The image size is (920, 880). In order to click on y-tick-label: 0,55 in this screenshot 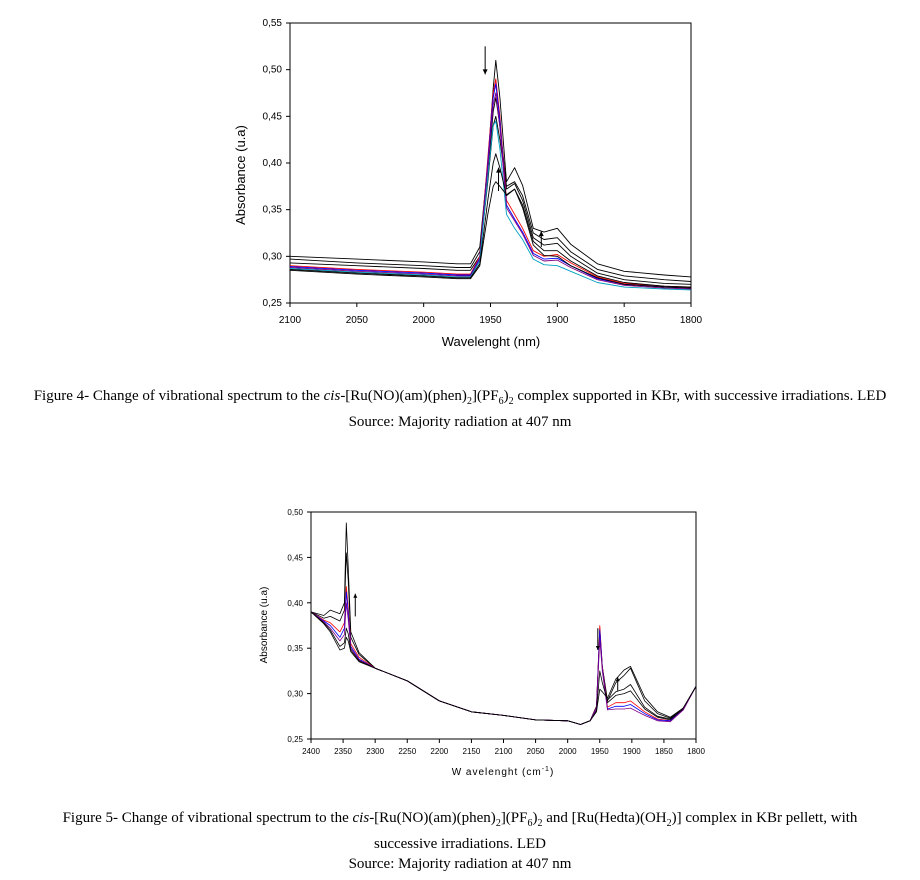, I will do `click(273, 23)`.